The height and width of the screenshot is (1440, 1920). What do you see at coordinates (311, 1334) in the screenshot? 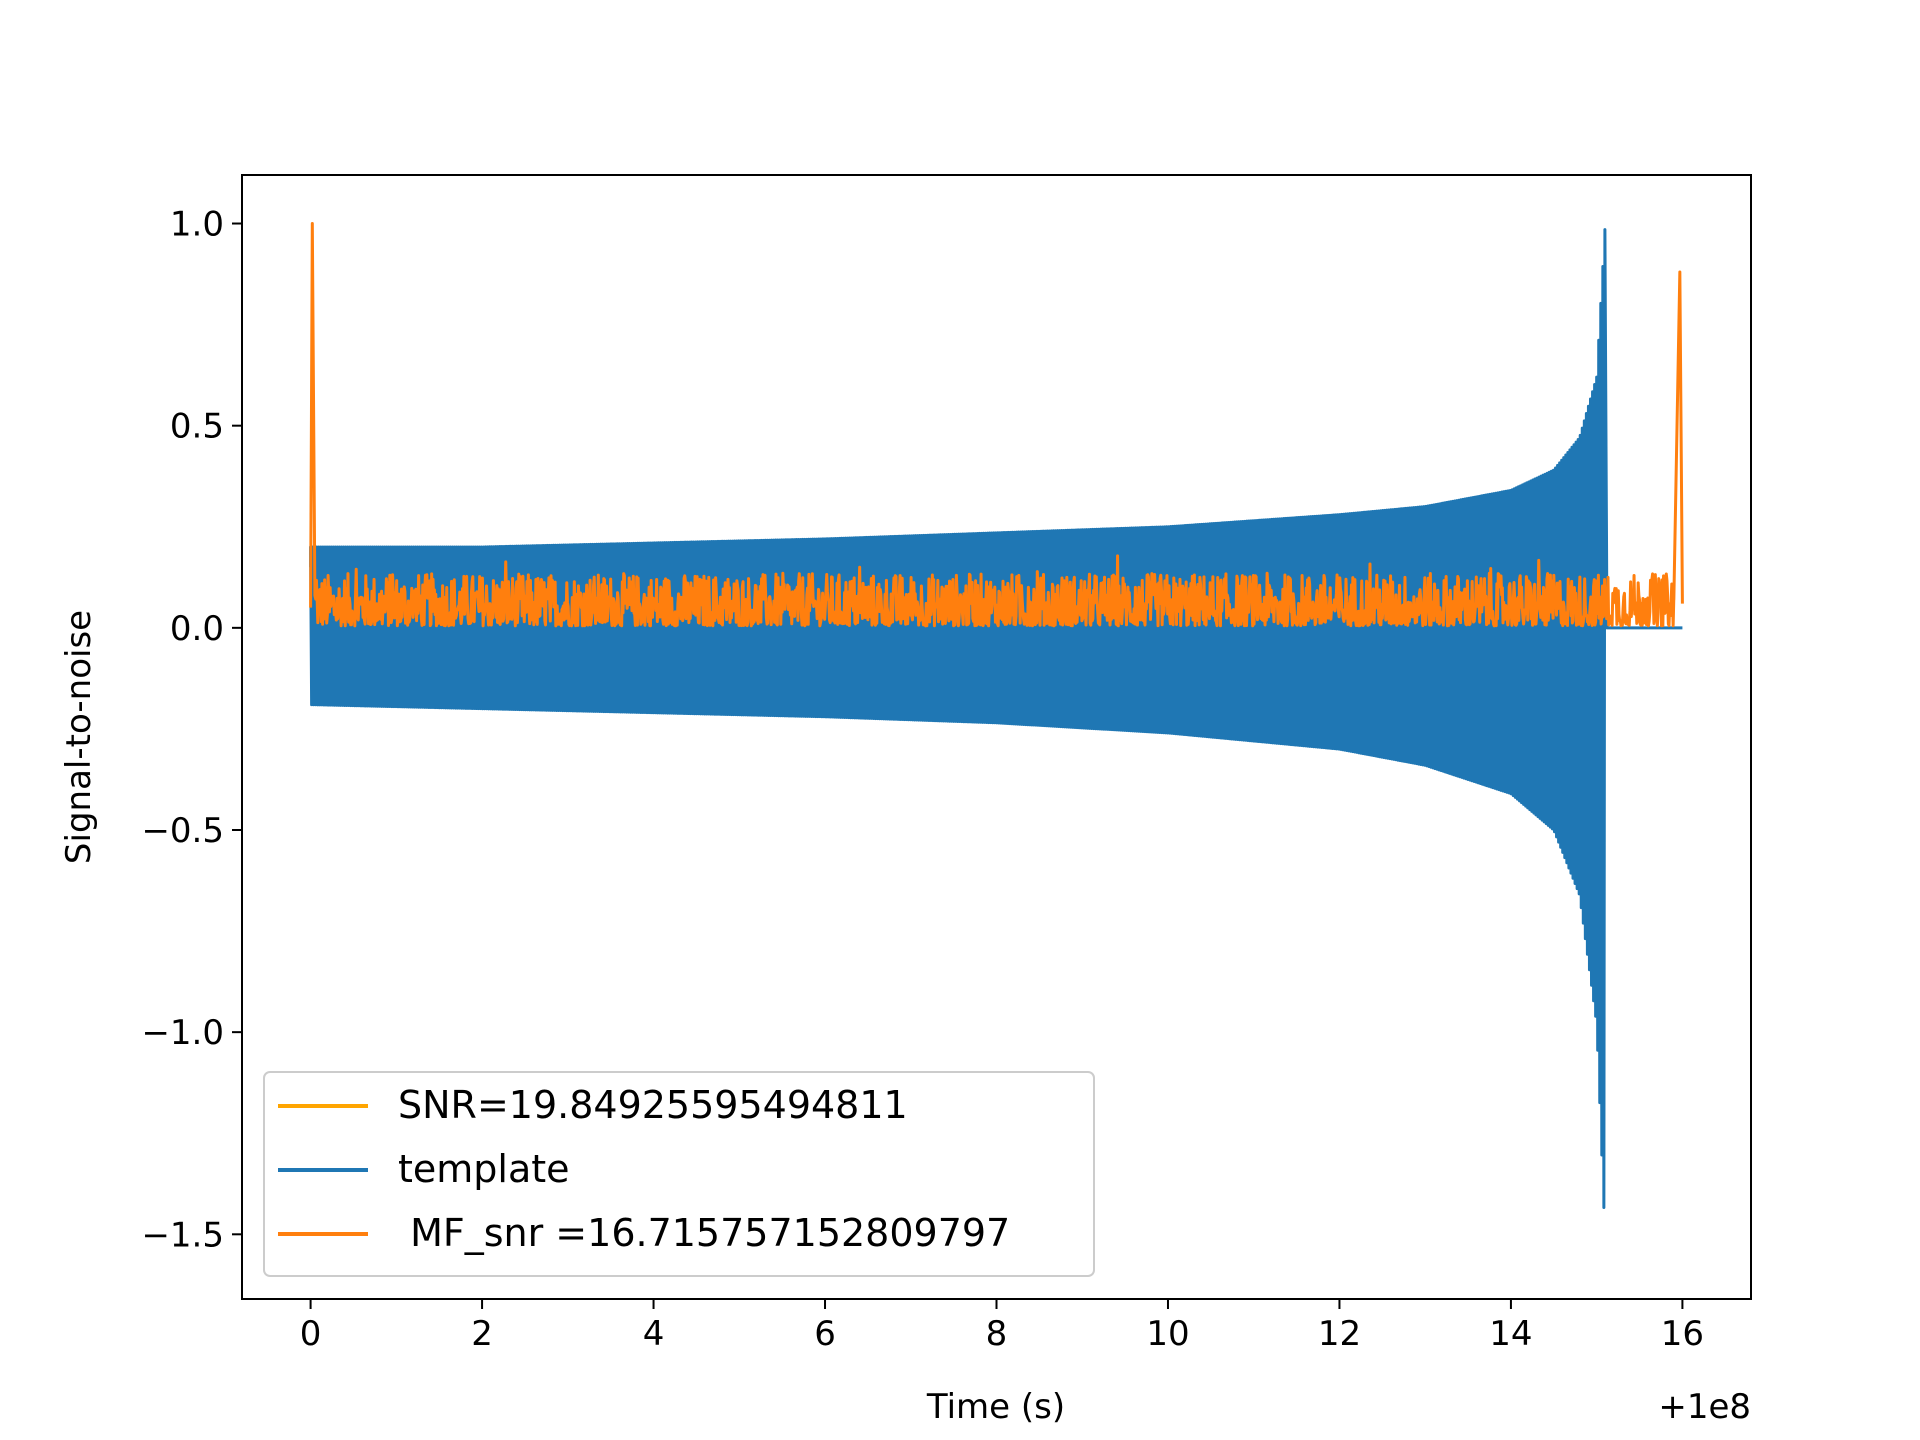
I see `x-tick-label: 0` at bounding box center [311, 1334].